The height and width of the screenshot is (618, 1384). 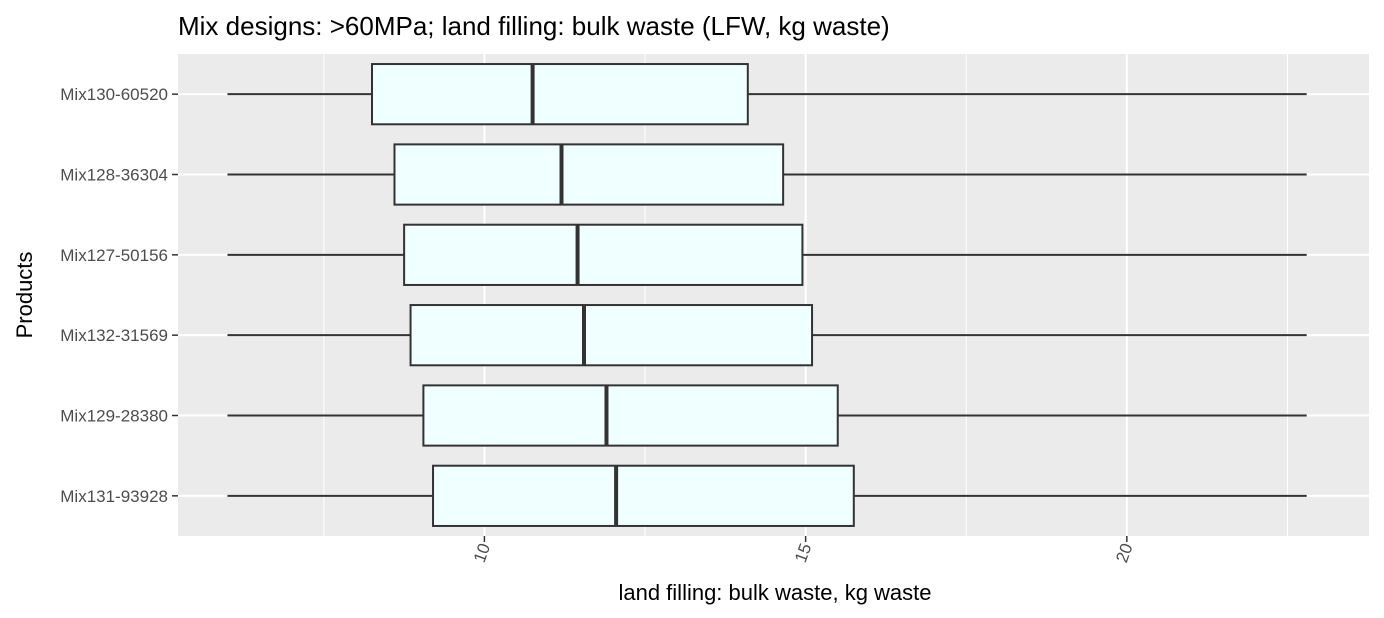 What do you see at coordinates (482, 553) in the screenshot?
I see `x-tick-label: 10` at bounding box center [482, 553].